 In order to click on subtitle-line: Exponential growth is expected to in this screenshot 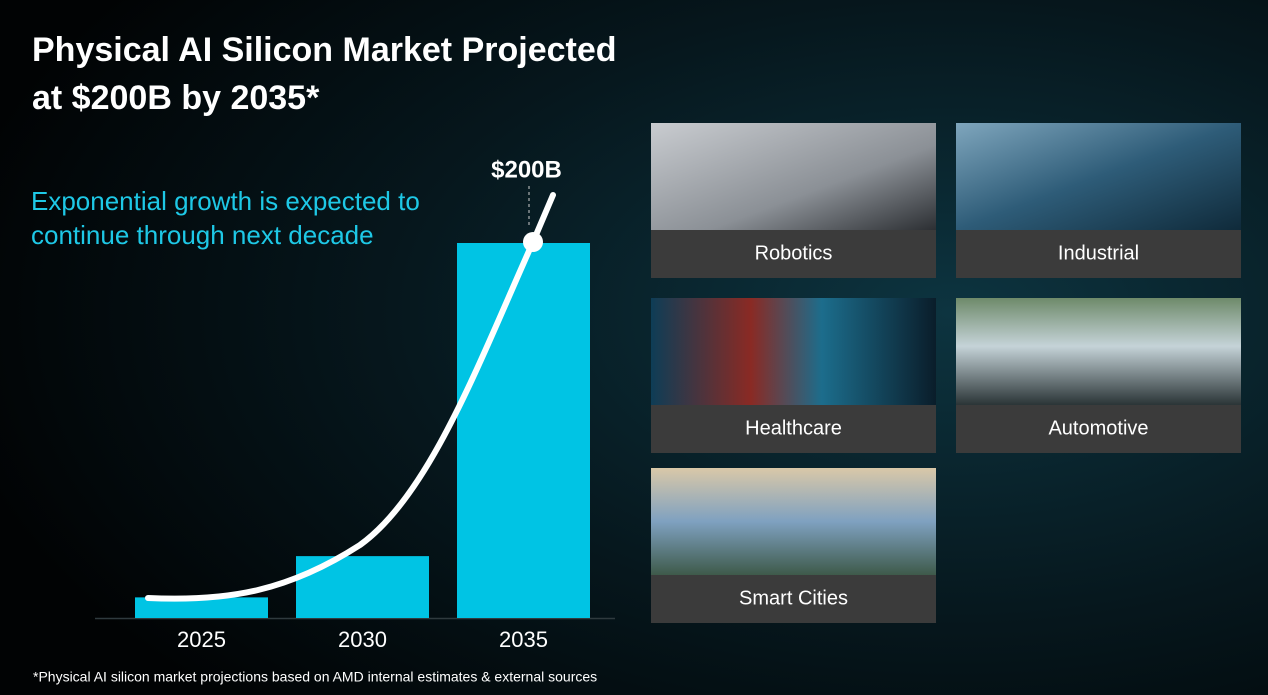, I will do `click(225, 201)`.